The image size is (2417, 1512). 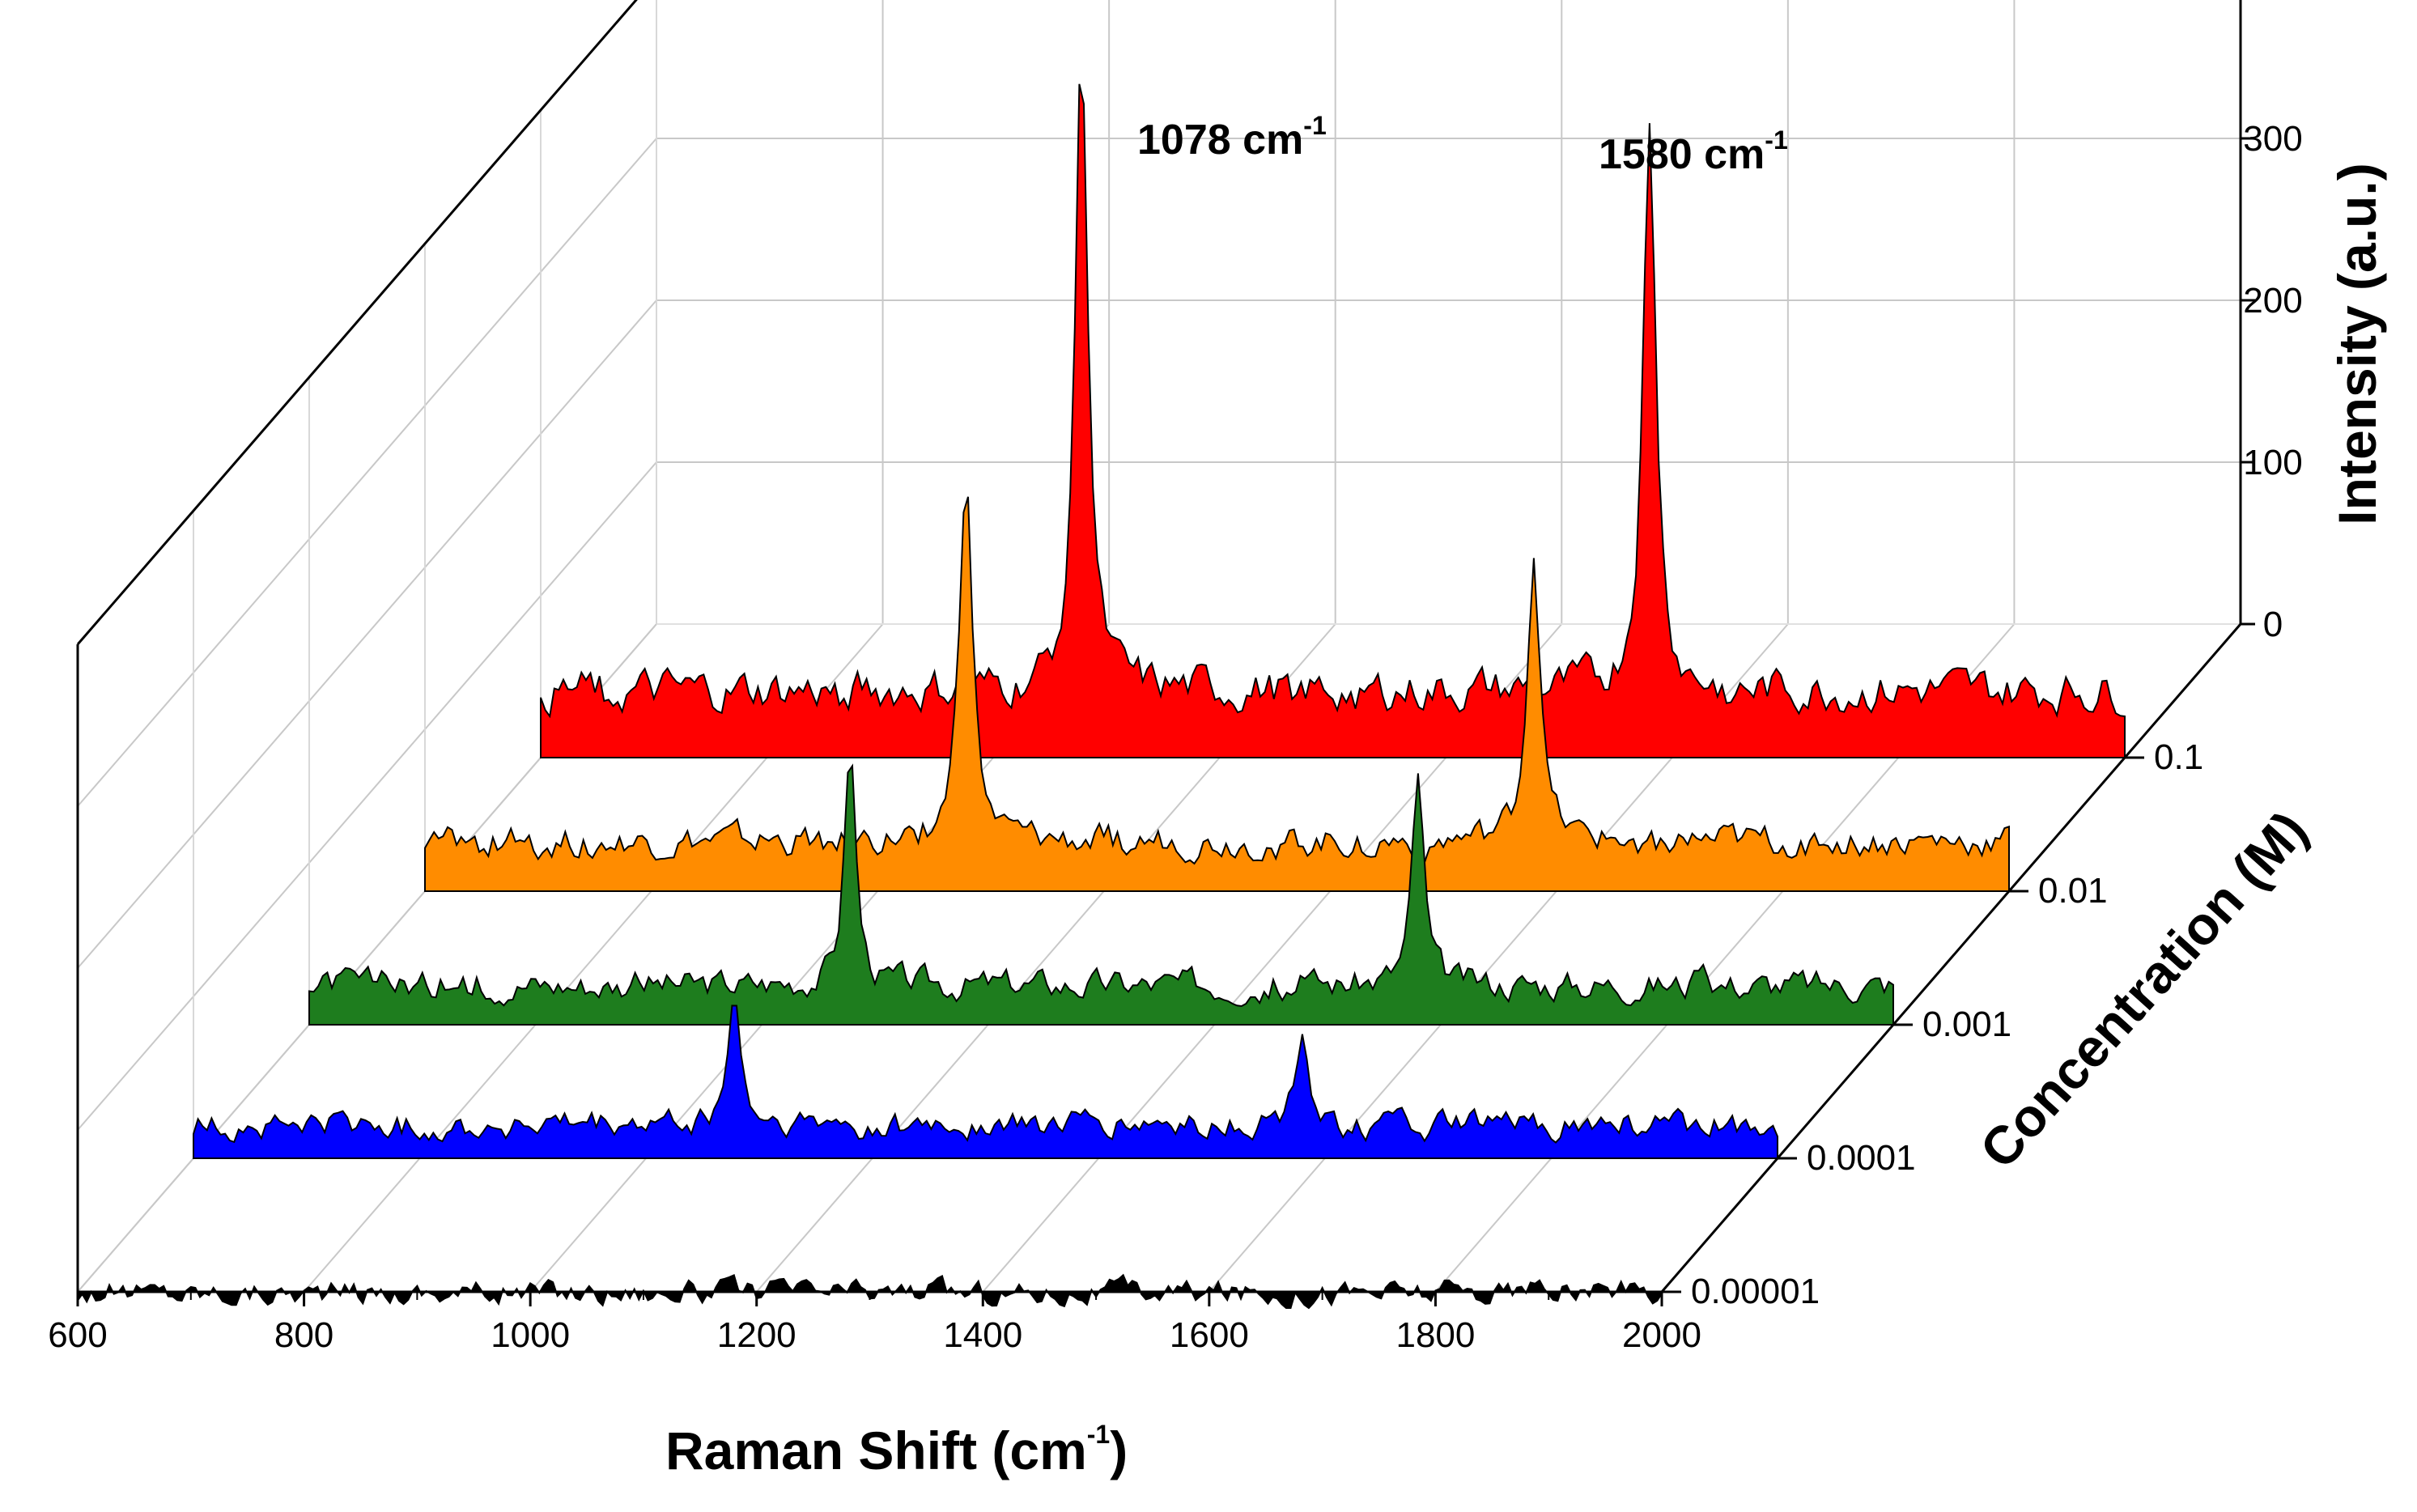 What do you see at coordinates (1101, 894) in the screenshot?
I see `series-area-0.001` at bounding box center [1101, 894].